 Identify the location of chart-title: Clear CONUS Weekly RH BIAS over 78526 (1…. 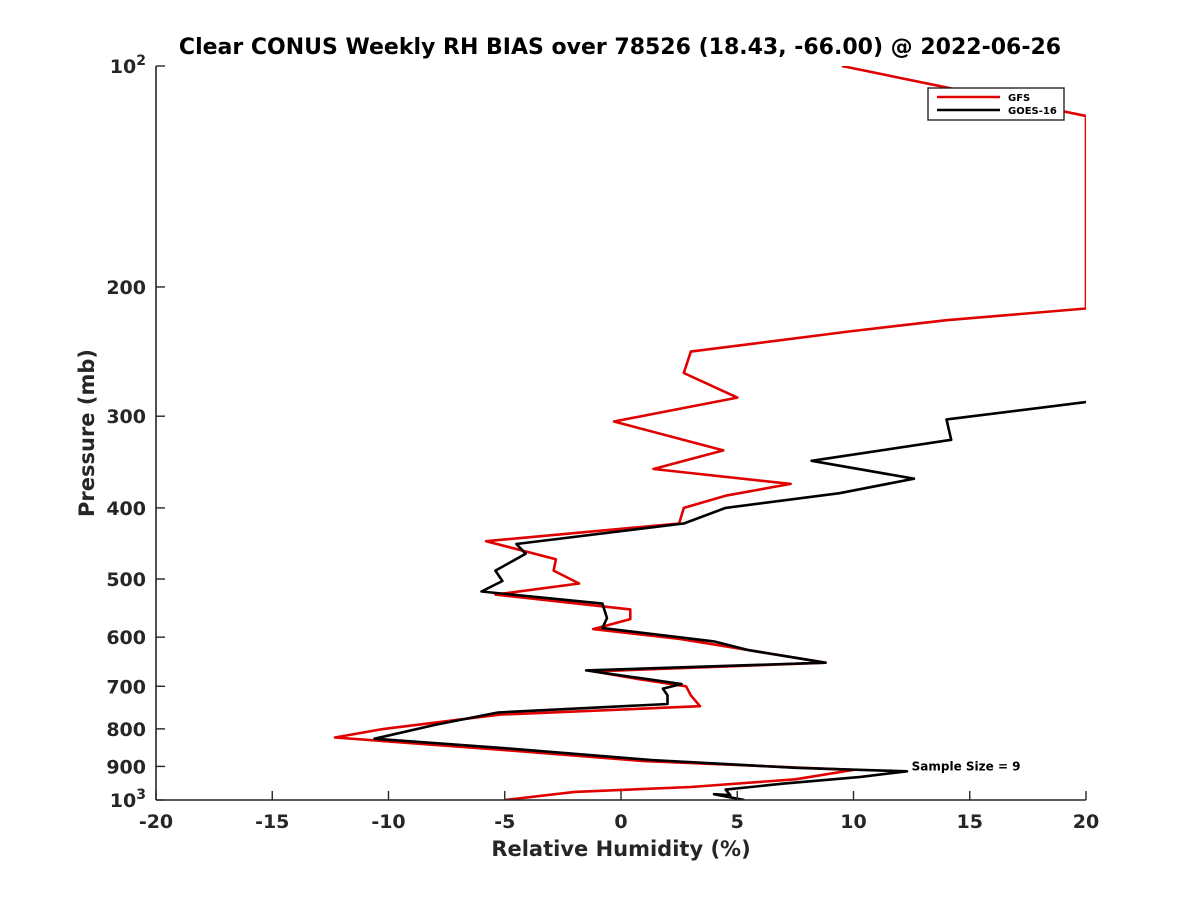
(620, 47).